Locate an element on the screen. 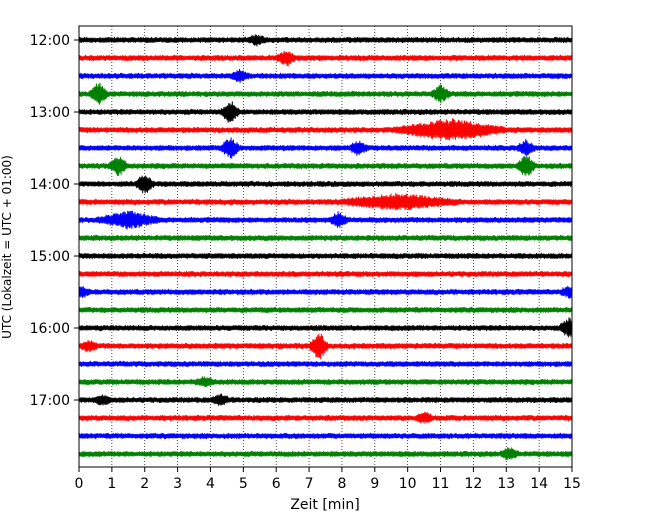  x-tick-label: 10 is located at coordinates (408, 484).